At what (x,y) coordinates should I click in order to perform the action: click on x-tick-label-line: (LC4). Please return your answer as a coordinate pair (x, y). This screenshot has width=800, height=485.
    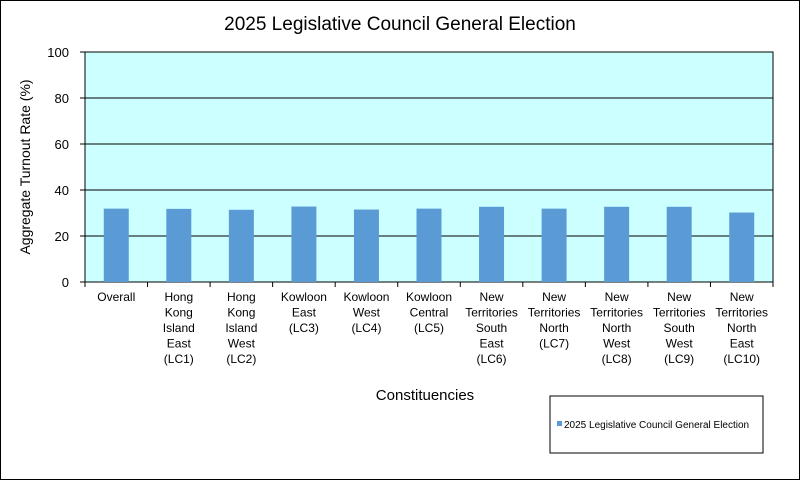
    Looking at the image, I should click on (366, 328).